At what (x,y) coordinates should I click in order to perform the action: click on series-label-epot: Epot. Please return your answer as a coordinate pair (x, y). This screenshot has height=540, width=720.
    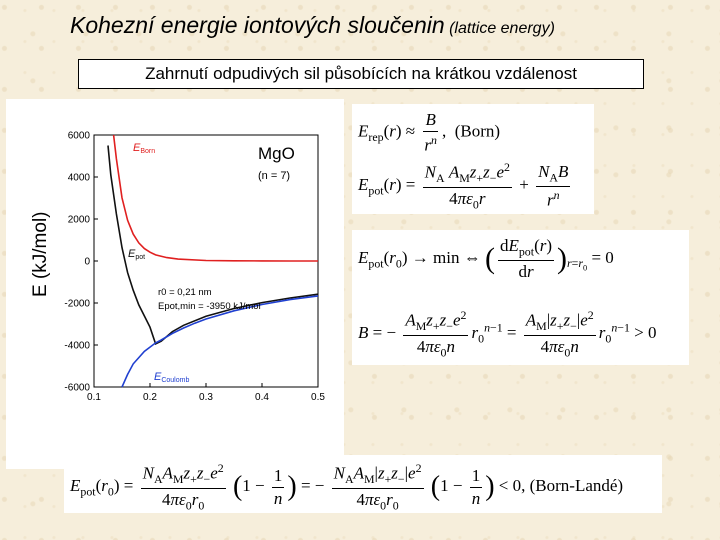
    Looking at the image, I should click on (136, 254).